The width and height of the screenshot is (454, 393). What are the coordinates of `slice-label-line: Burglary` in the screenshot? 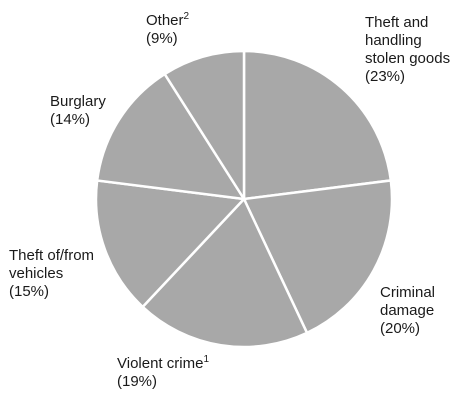 It's located at (78, 101).